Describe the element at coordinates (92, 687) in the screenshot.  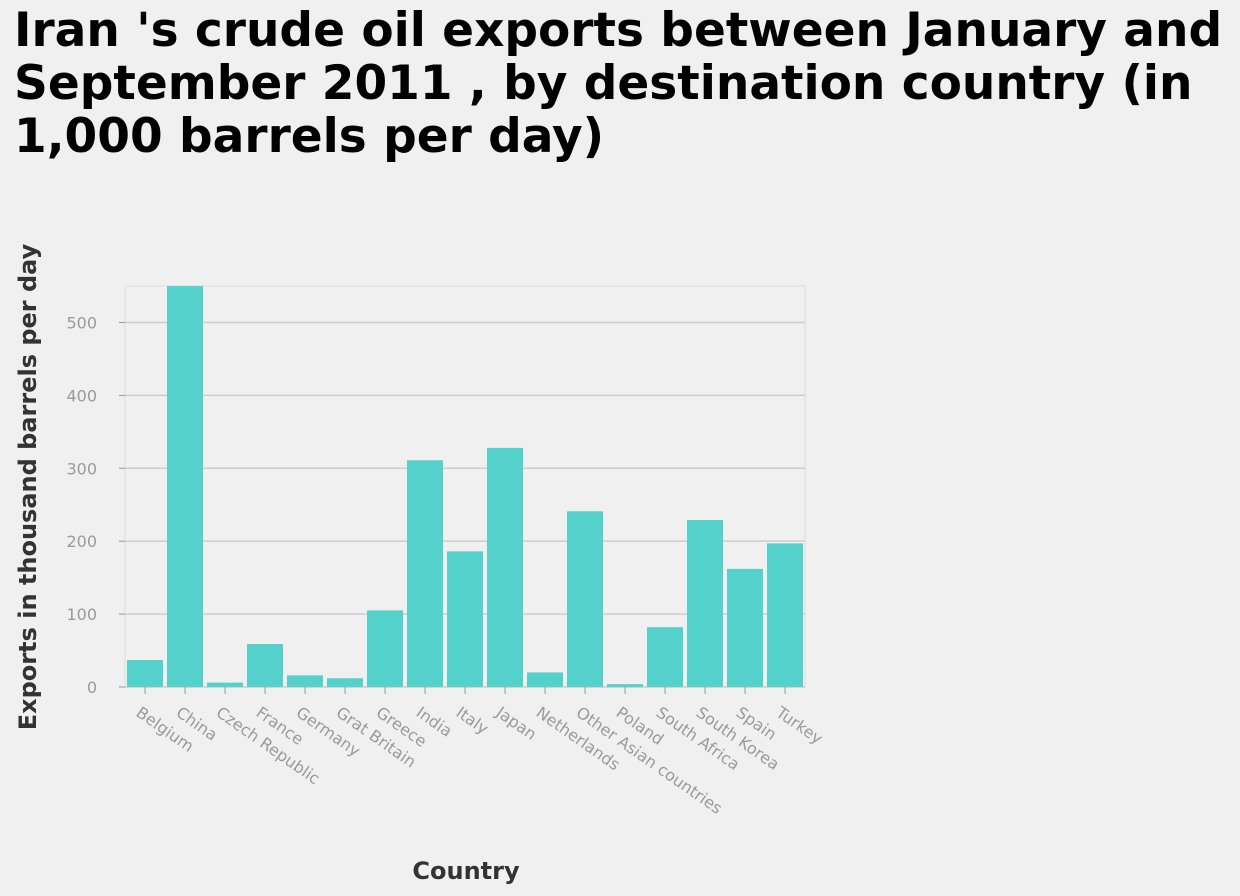
I see `y-tick-label: 0` at that location.